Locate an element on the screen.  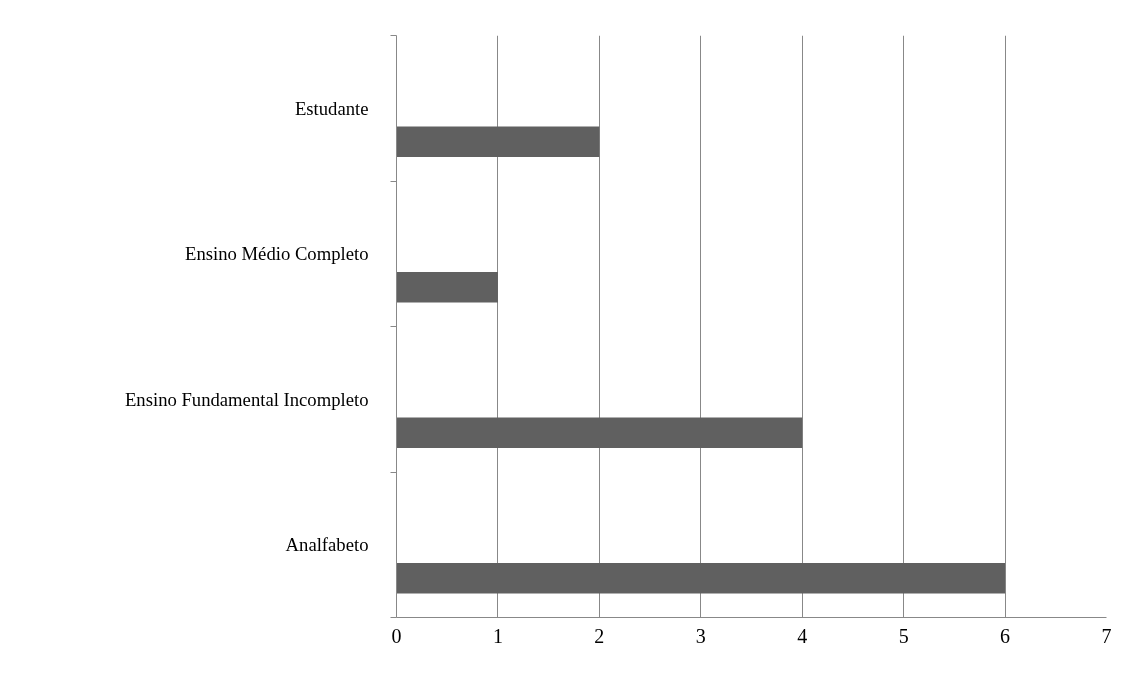
x-tick-label: 5 is located at coordinates (903, 635).